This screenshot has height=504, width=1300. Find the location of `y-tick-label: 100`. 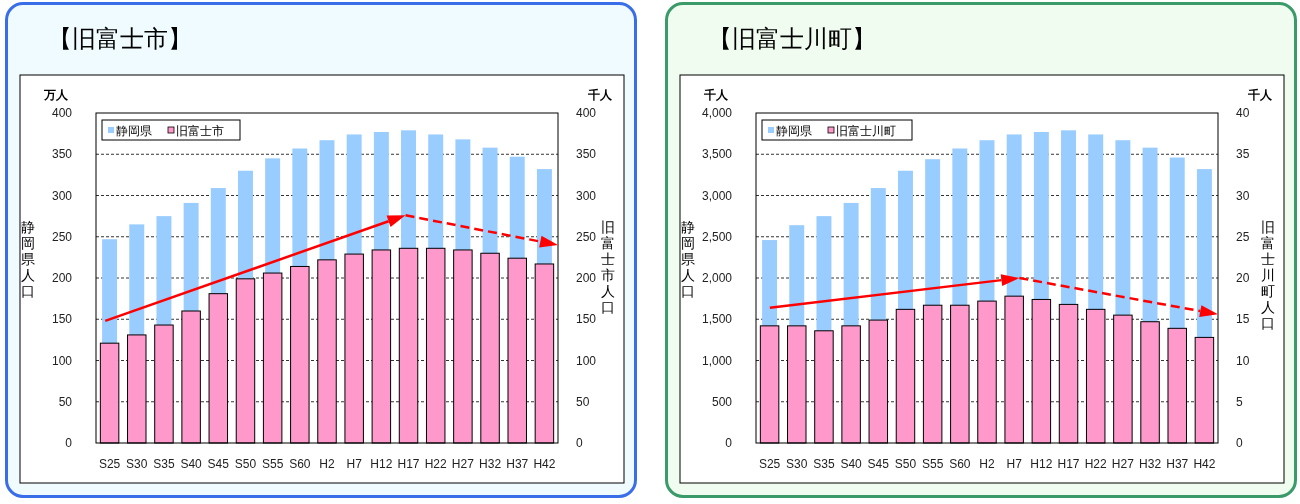

y-tick-label: 100 is located at coordinates (62, 360).